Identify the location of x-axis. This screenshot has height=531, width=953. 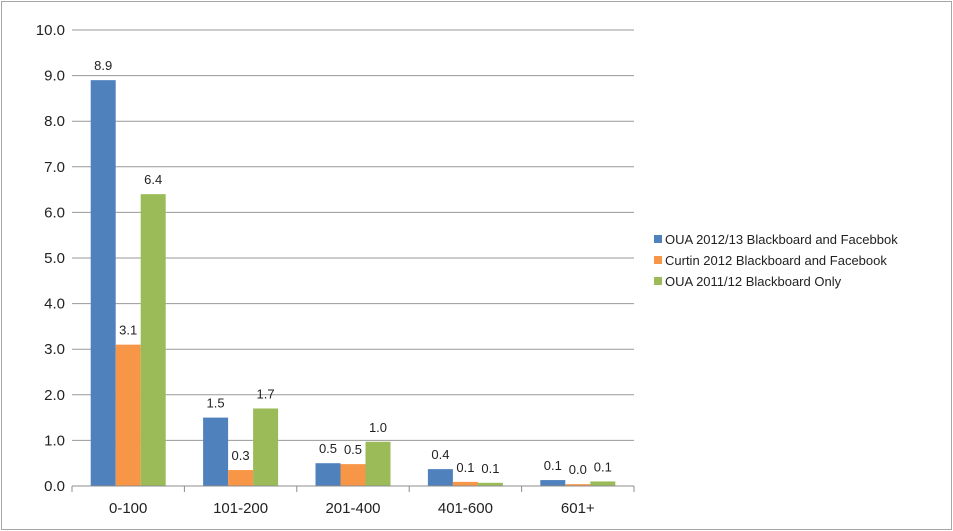
(353, 488).